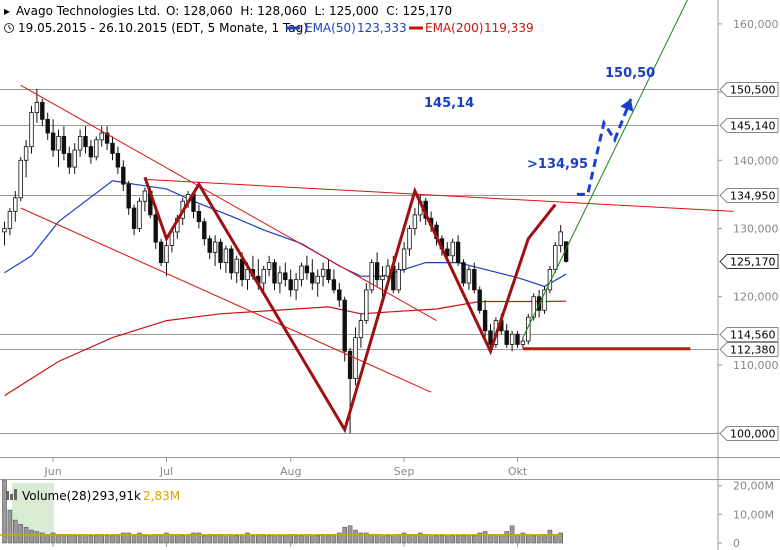 The width and height of the screenshot is (780, 550). Describe the element at coordinates (753, 126) in the screenshot. I see `level-label: 145,140` at that location.